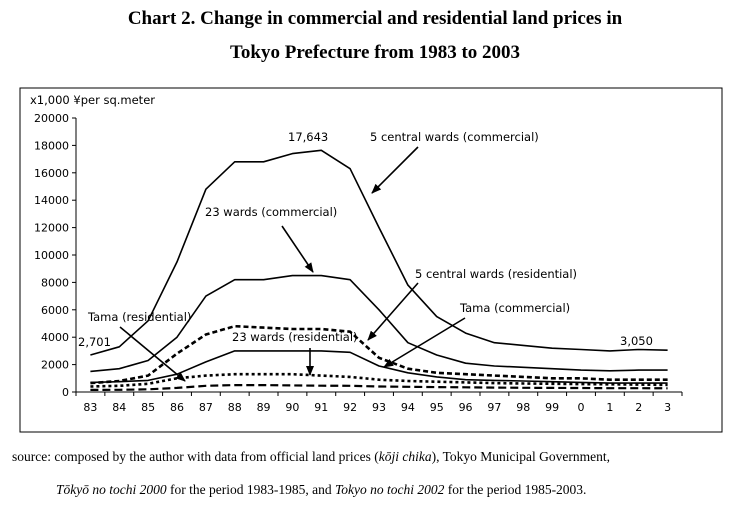  What do you see at coordinates (148, 407) in the screenshot?
I see `x-tick-label: 85` at bounding box center [148, 407].